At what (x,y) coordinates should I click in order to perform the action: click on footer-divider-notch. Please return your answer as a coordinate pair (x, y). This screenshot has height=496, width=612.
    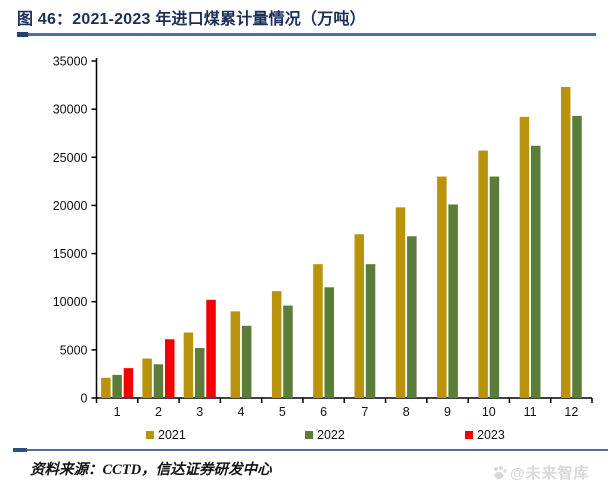
    Looking at the image, I should click on (20, 450).